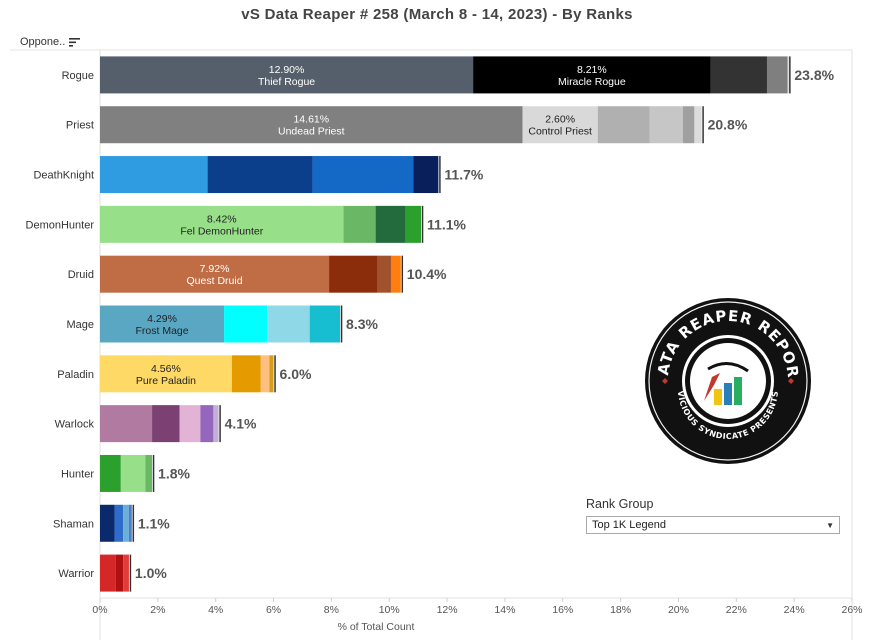 The image size is (874, 644). What do you see at coordinates (215, 281) in the screenshot?
I see `segment-archetype-label: Quest Druid` at bounding box center [215, 281].